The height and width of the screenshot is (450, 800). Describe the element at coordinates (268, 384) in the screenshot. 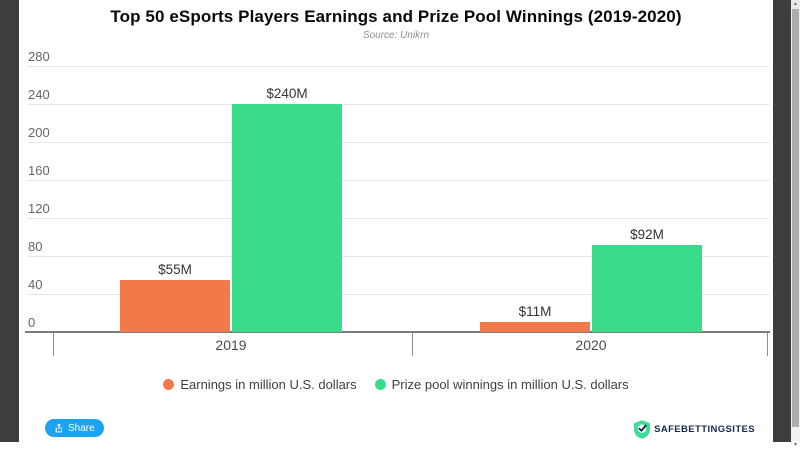

I see `legend-label: Earnings in million U.S. dollars` at that location.